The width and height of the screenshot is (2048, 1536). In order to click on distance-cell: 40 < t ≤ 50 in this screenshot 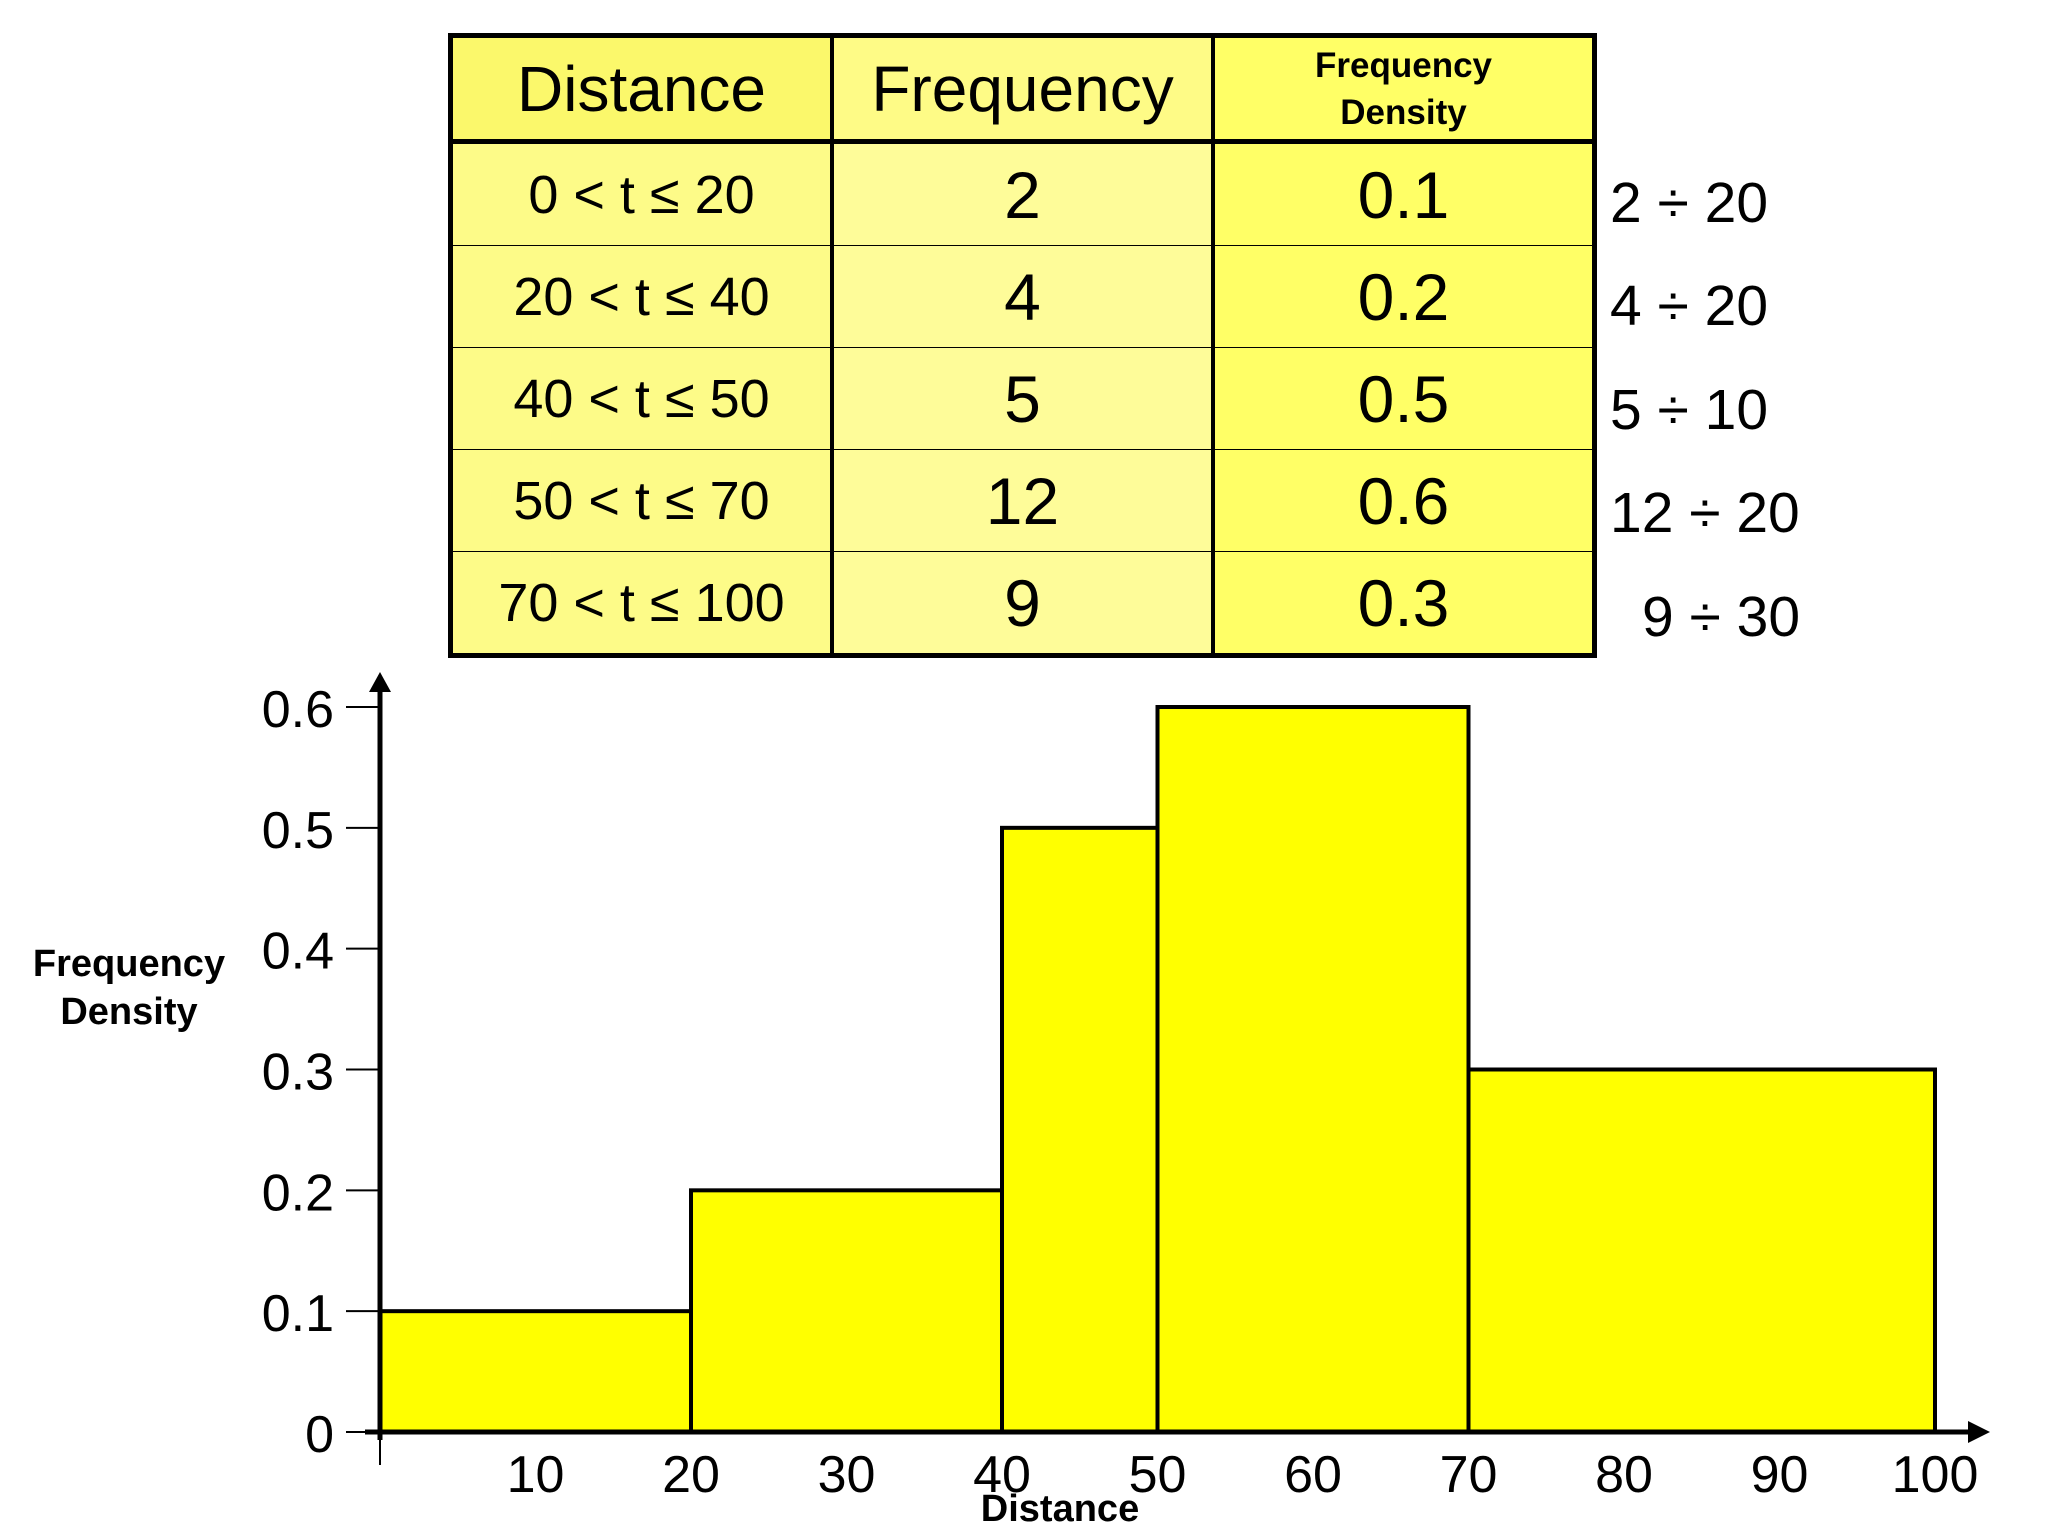, I will do `click(642, 398)`.